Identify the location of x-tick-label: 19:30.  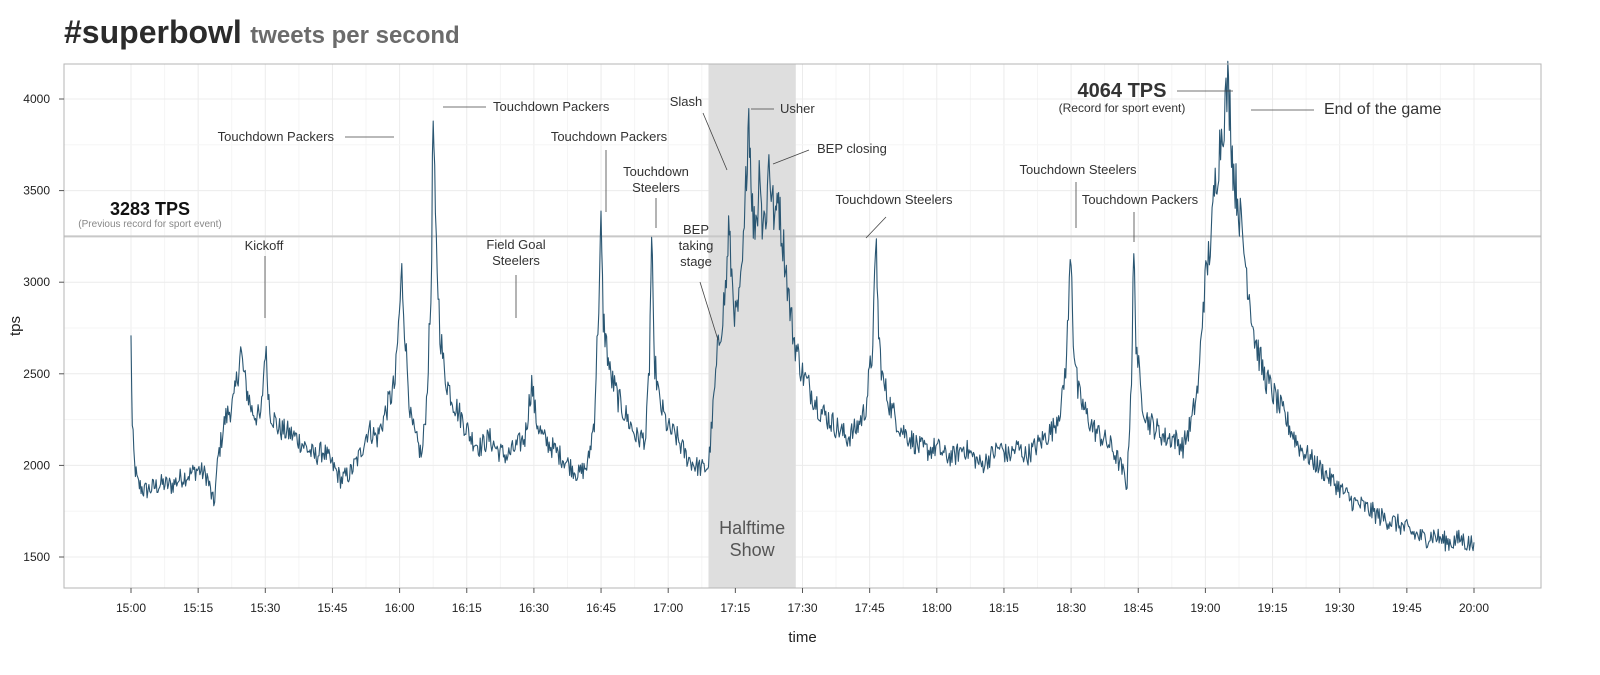
(1340, 608).